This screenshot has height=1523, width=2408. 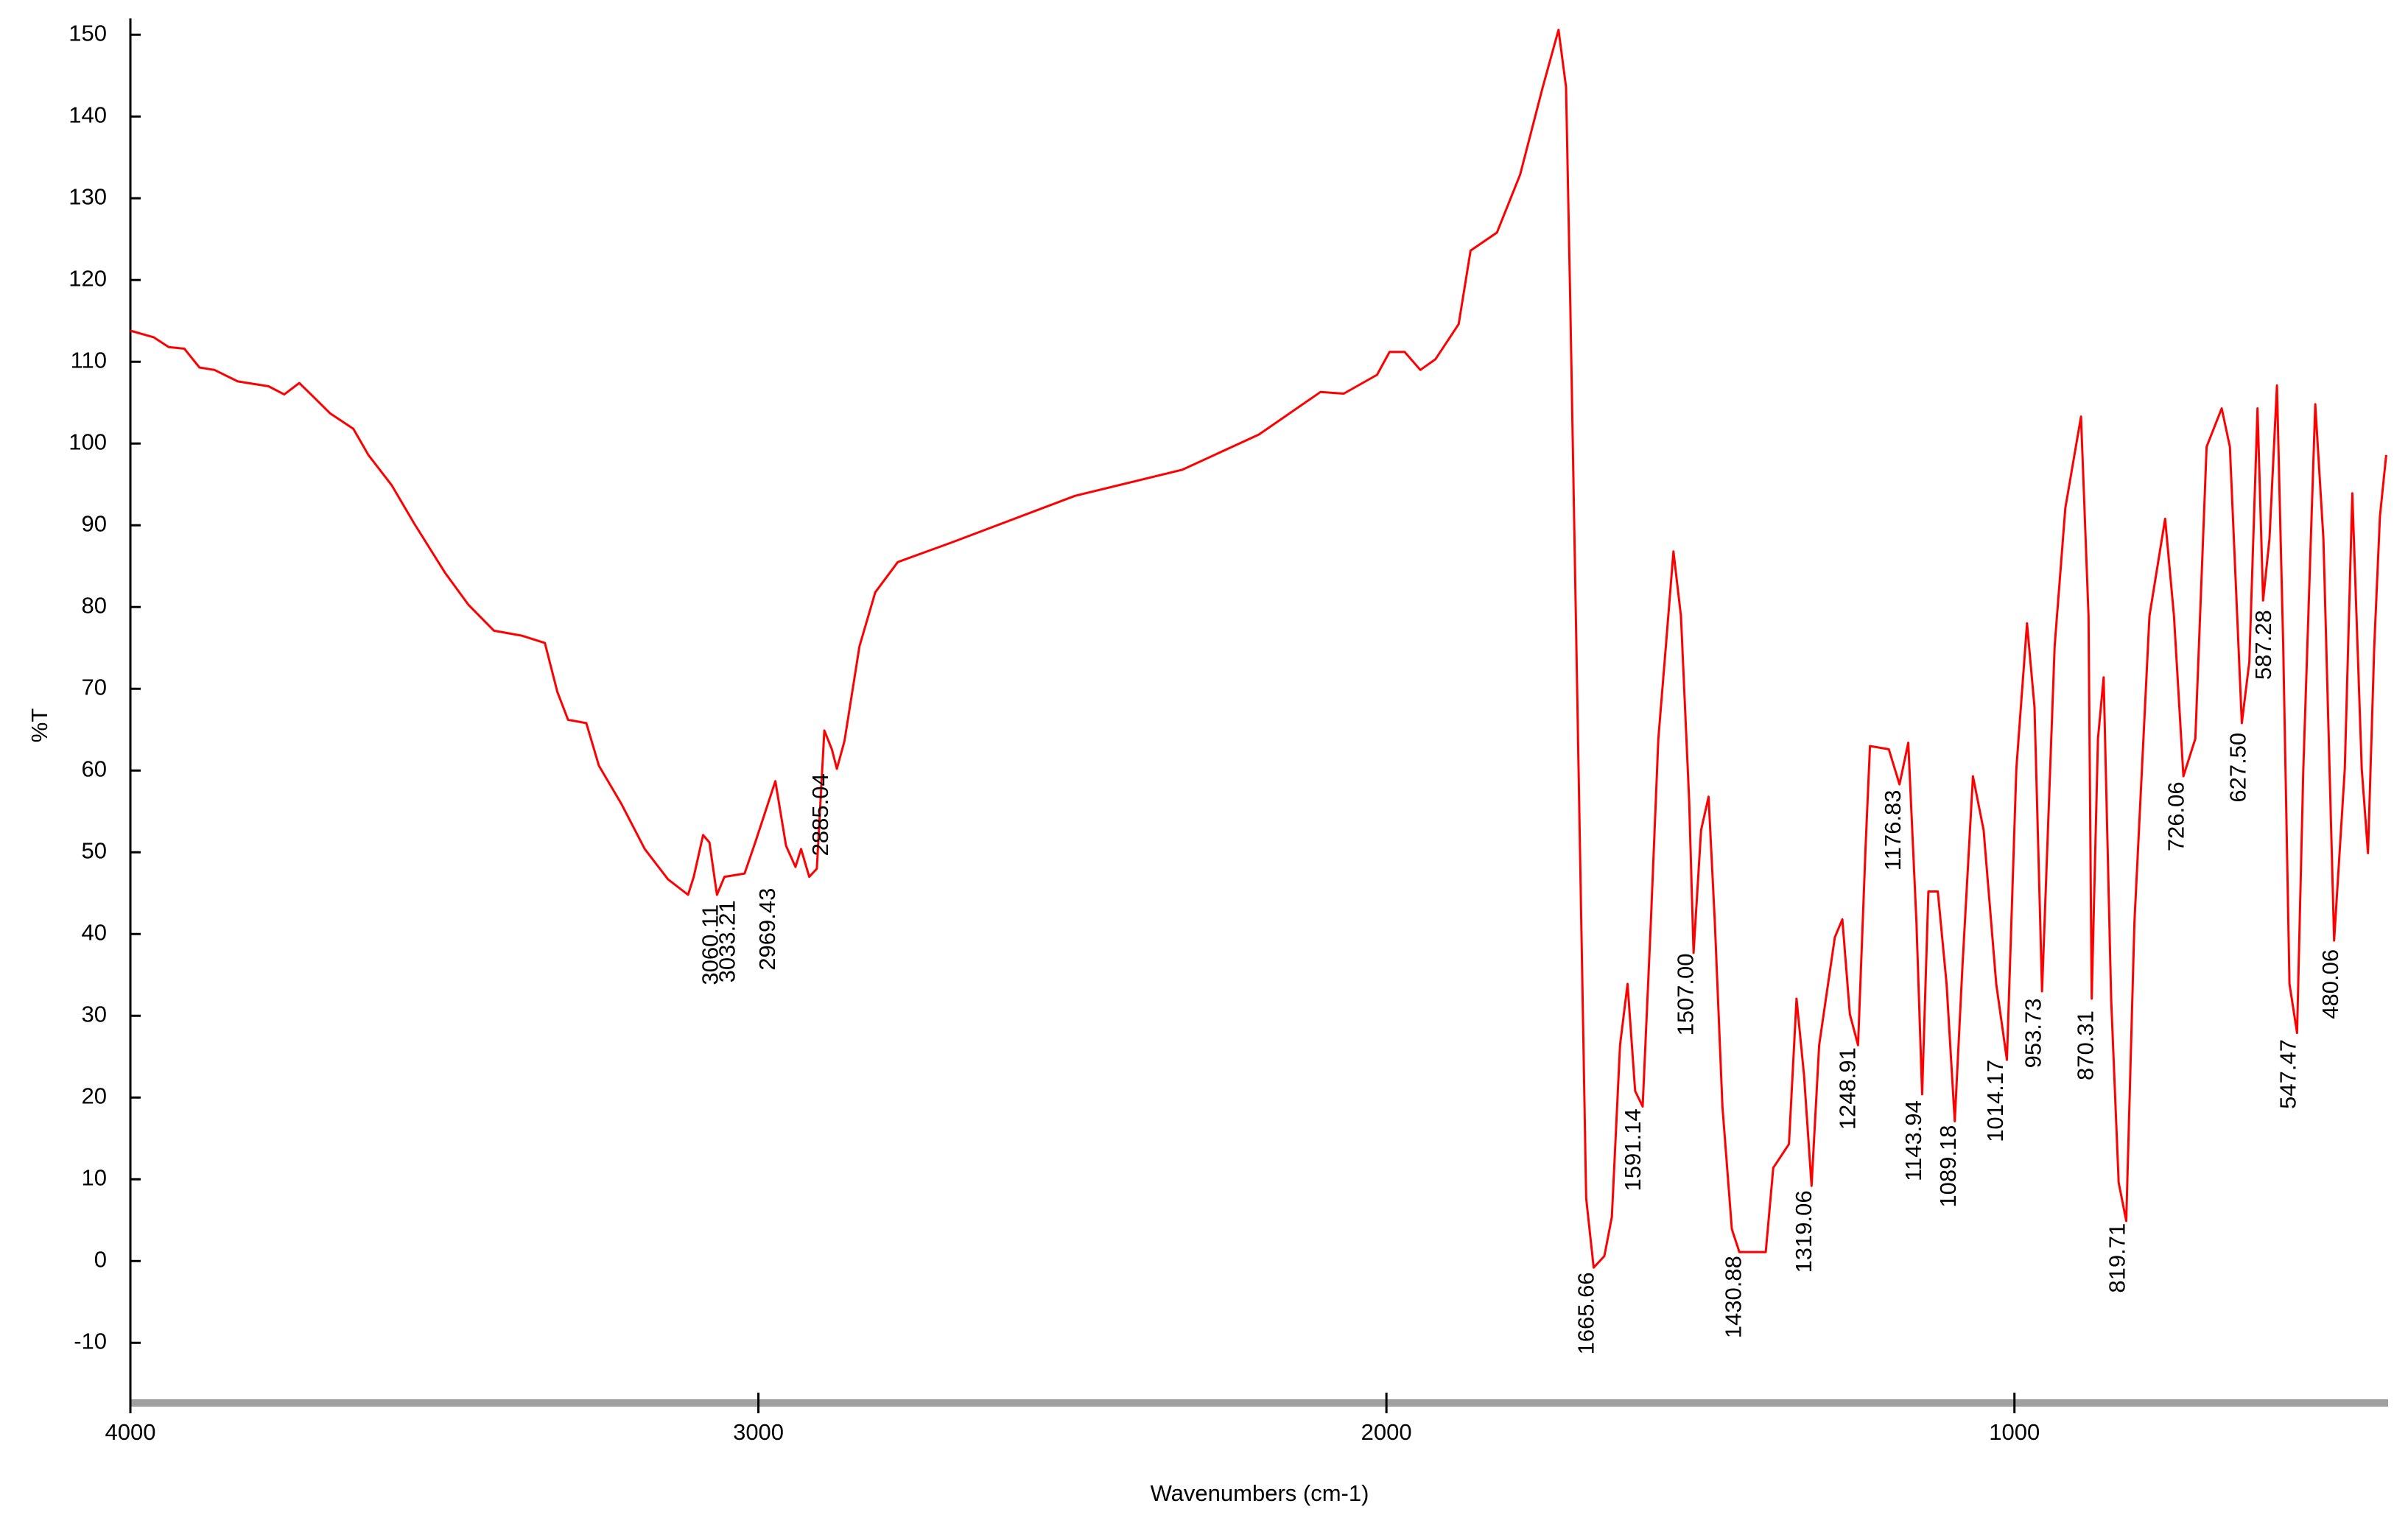 I want to click on y-tick-label: 150, so click(x=88, y=33).